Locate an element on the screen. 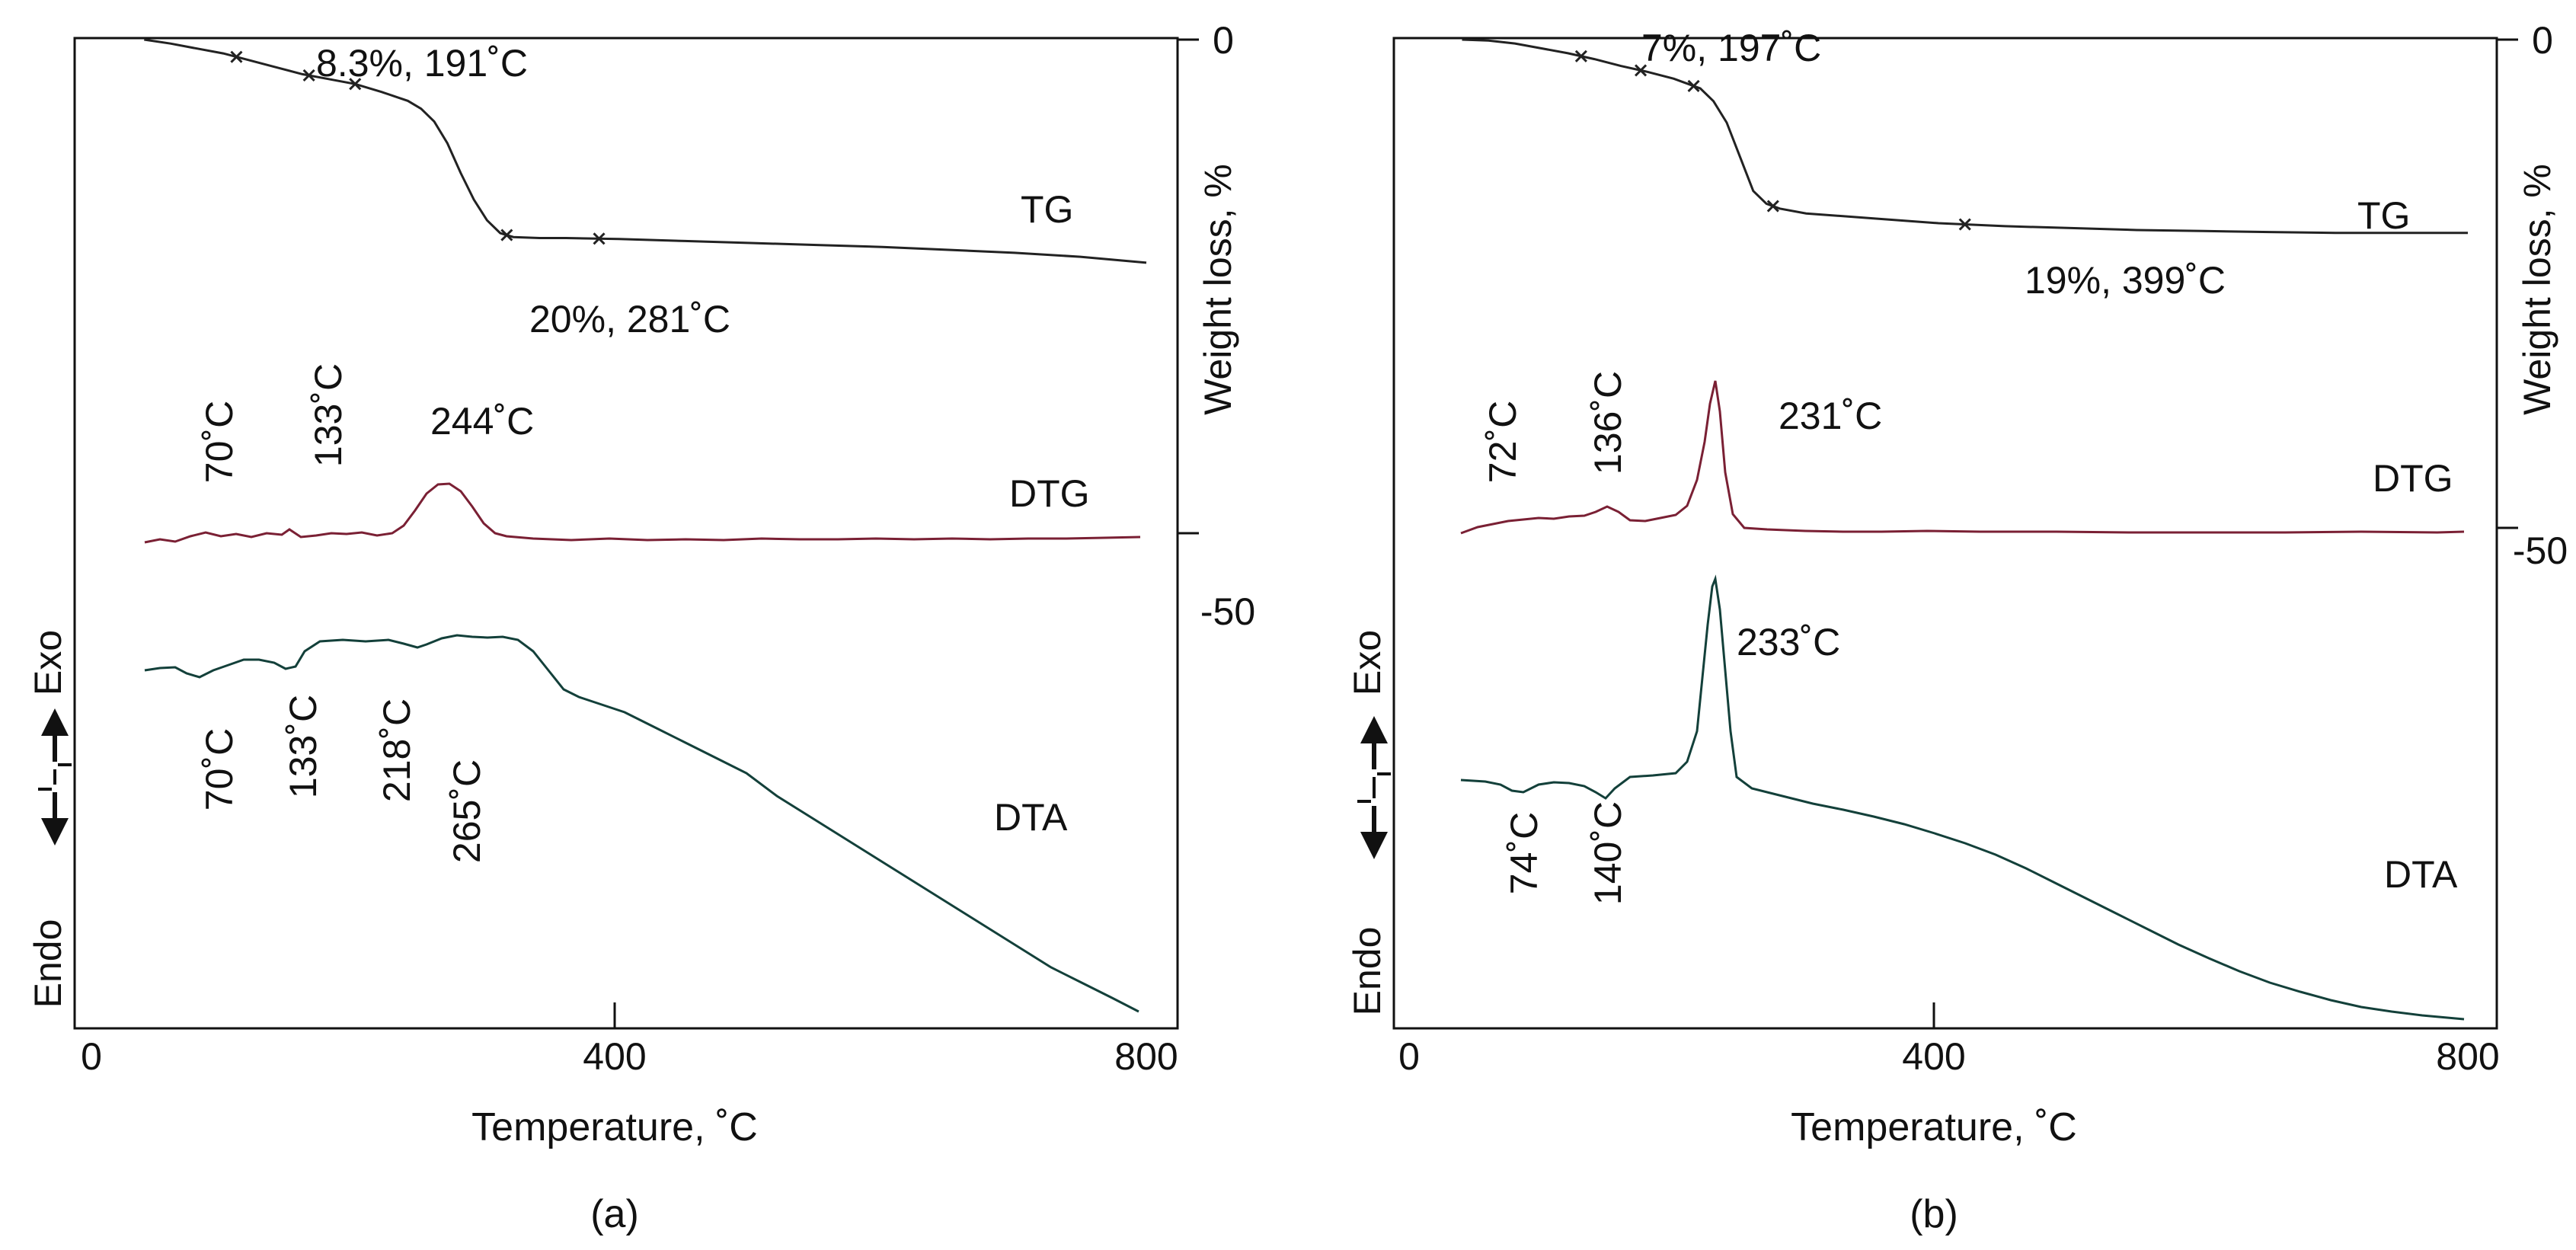  y2-tick-label-a-0: 0 is located at coordinates (1224, 40).